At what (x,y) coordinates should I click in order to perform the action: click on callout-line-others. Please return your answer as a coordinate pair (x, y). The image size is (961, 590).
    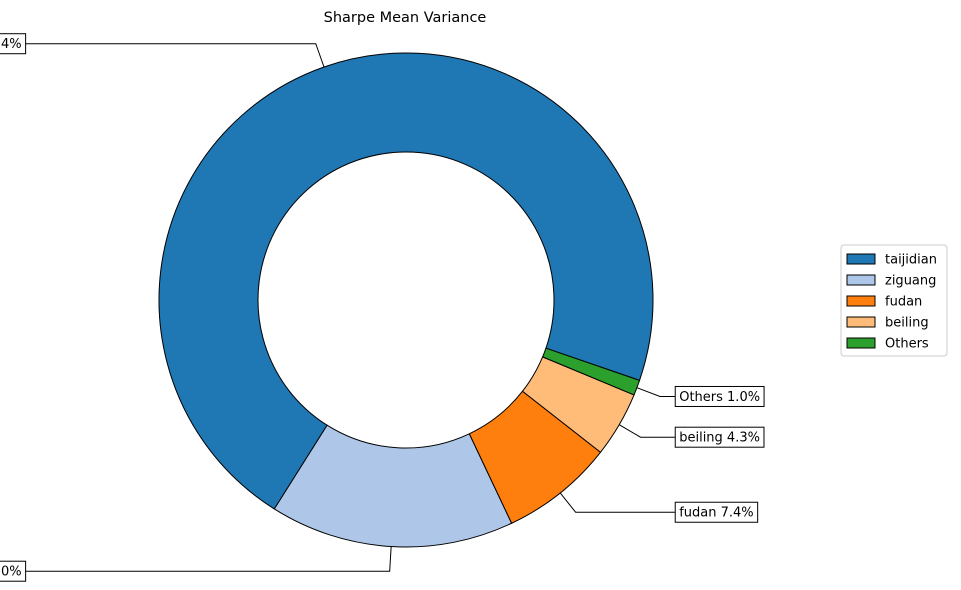
    Looking at the image, I should click on (656, 392).